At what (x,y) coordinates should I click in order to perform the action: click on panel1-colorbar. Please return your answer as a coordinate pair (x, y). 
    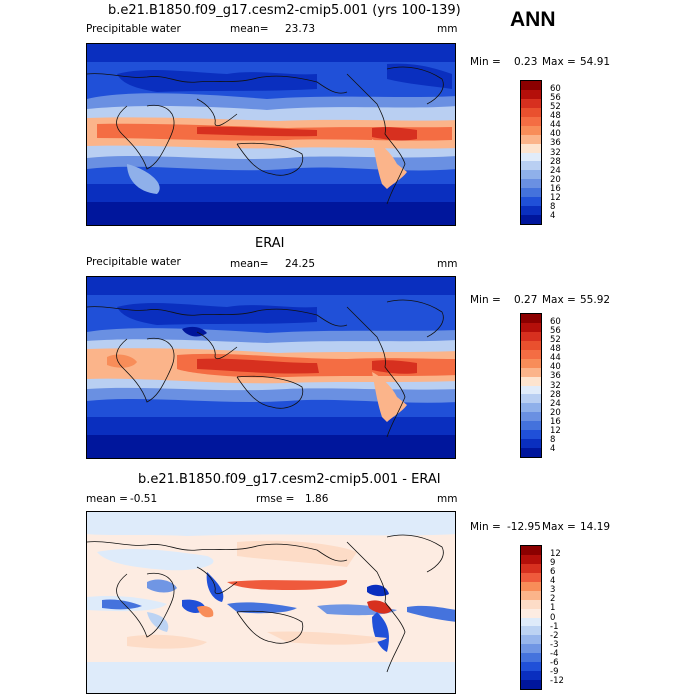
    Looking at the image, I should click on (531, 152).